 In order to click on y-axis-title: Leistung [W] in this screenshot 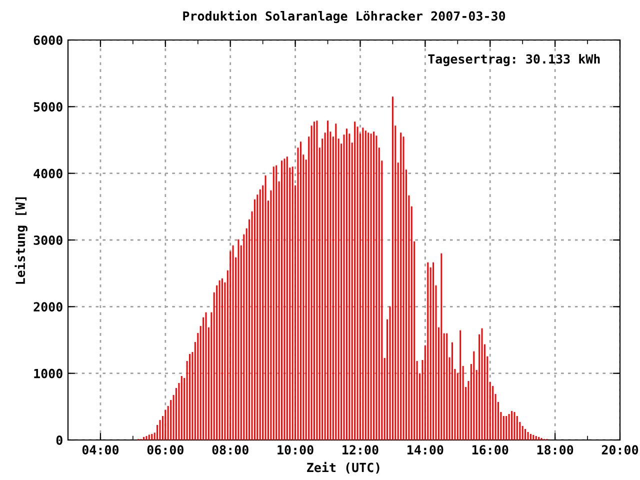, I will do `click(21, 240)`.